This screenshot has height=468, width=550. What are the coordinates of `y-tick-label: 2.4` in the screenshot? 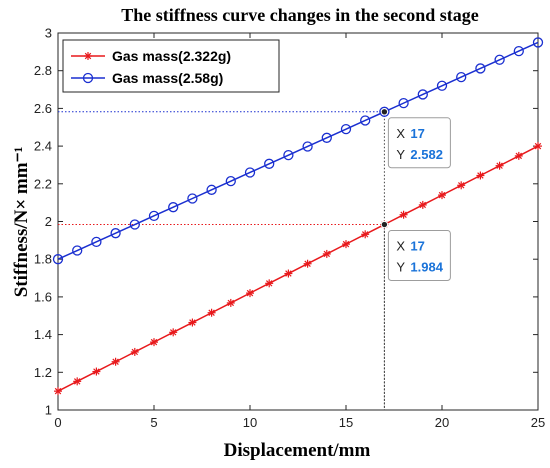 It's located at (43, 146).